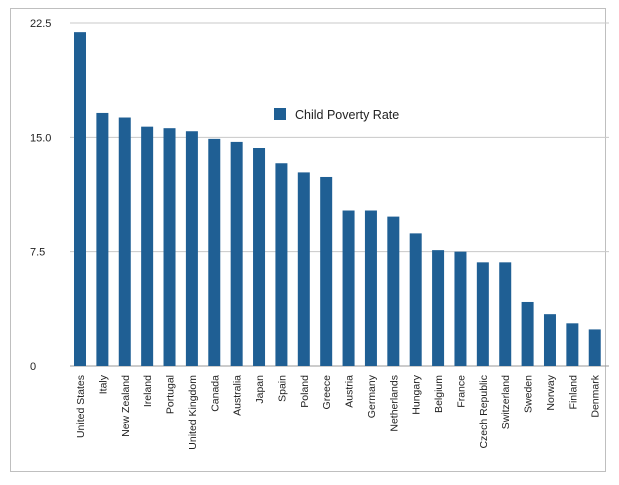 Image resolution: width=619 pixels, height=485 pixels. What do you see at coordinates (417, 394) in the screenshot?
I see `x-tick-label: Hungary` at bounding box center [417, 394].